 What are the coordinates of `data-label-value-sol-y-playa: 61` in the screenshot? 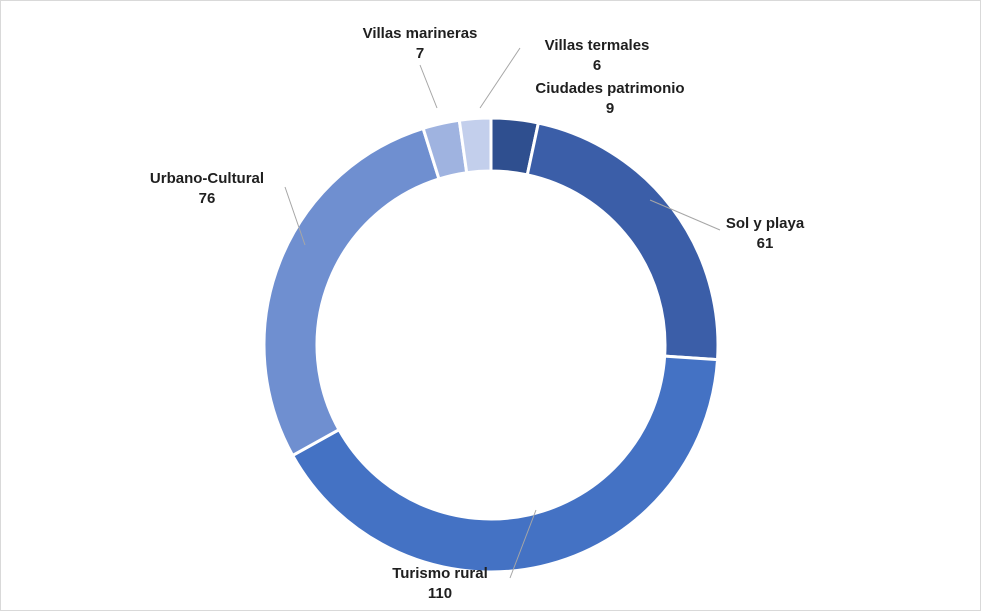 It's located at (765, 243).